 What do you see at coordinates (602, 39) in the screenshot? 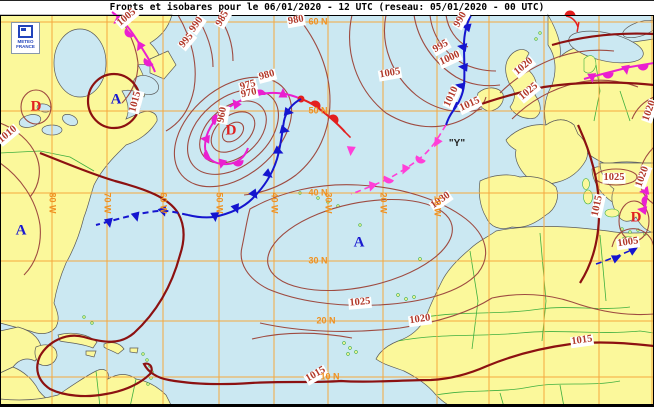
I see `isobar-baltic-north` at bounding box center [602, 39].